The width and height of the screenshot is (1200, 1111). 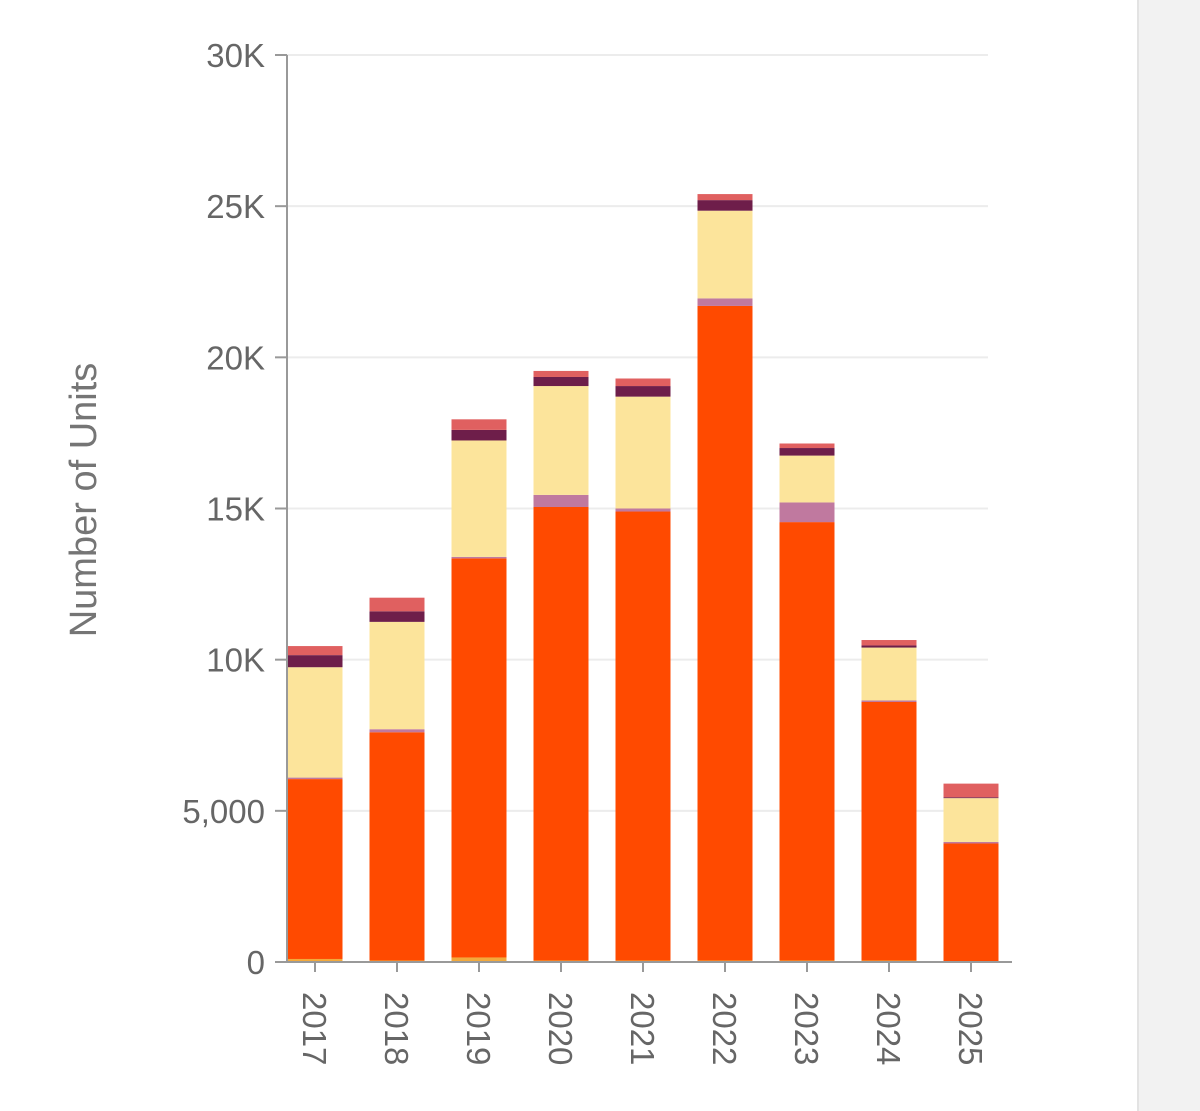 What do you see at coordinates (235, 357) in the screenshot?
I see `y-tick-label: 20K` at bounding box center [235, 357].